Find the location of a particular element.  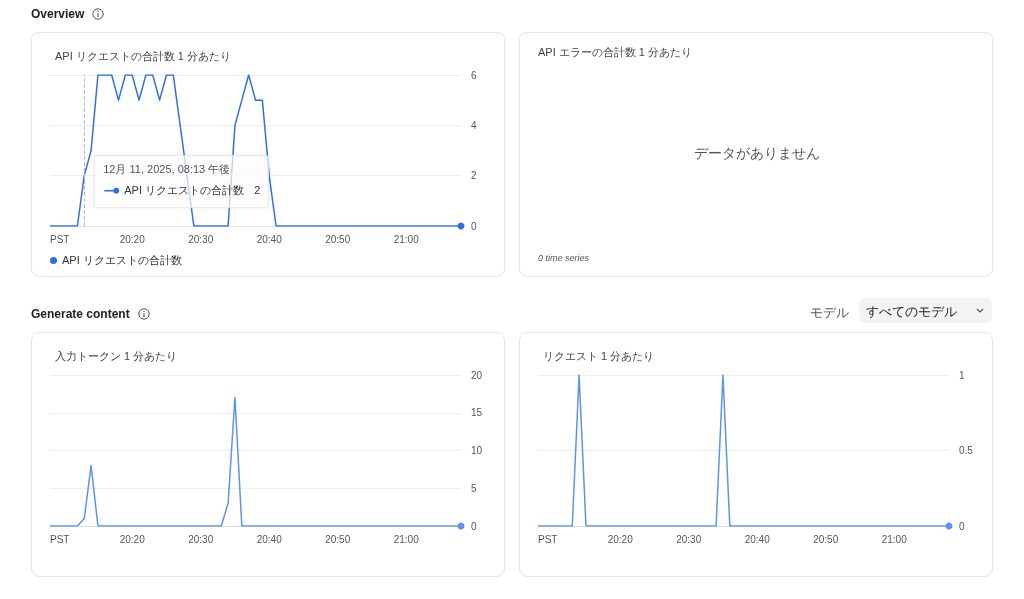

text: API エラーの合計数 1 分あたり is located at coordinates (615, 52).